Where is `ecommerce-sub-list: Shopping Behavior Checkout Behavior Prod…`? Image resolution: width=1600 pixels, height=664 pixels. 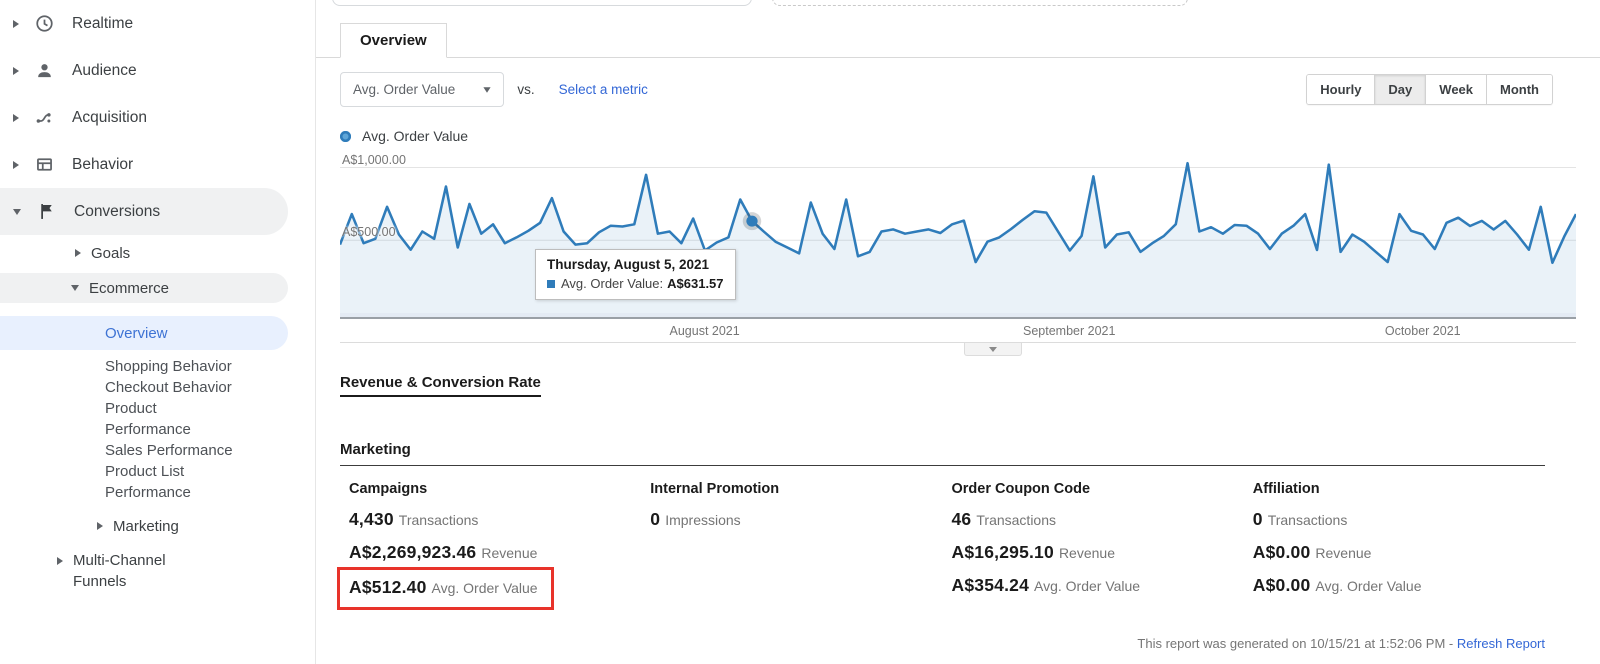
ecommerce-sub-list: Shopping Behavior Checkout Behavior Prod… is located at coordinates (157, 429).